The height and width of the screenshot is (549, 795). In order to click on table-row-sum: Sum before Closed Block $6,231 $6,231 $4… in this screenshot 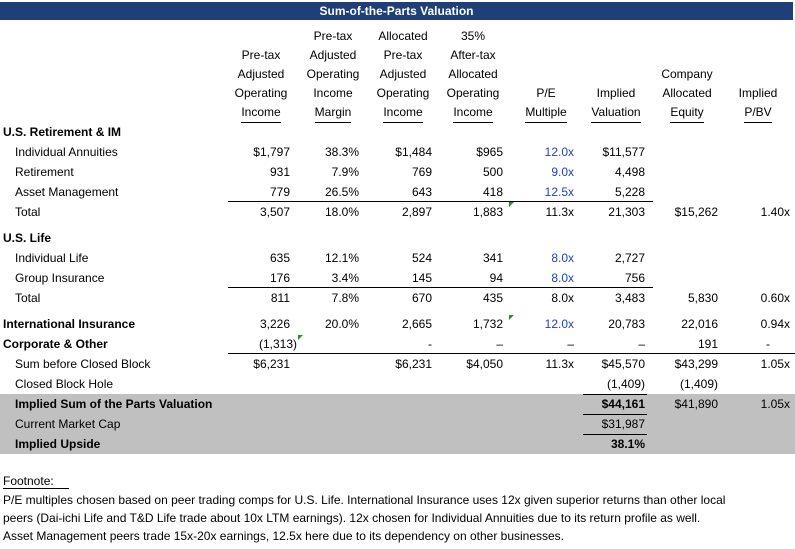, I will do `click(402, 364)`.